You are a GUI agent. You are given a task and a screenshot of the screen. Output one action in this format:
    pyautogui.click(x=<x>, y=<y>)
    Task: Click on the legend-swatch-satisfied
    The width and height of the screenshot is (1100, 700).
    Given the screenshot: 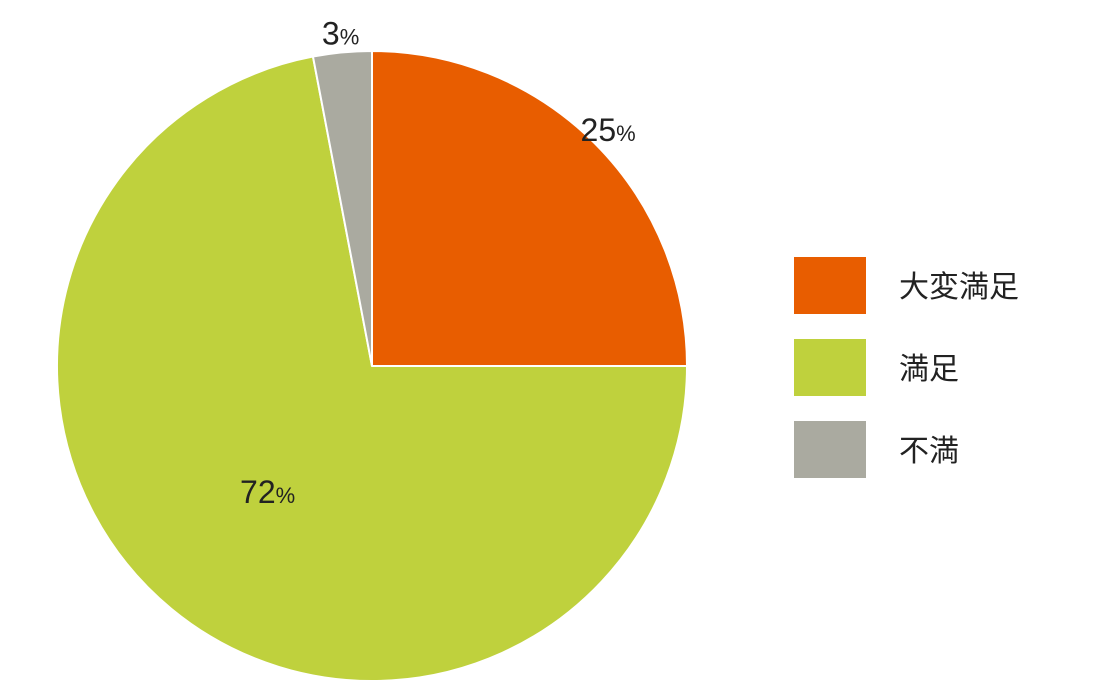 What is the action you would take?
    pyautogui.click(x=830, y=367)
    